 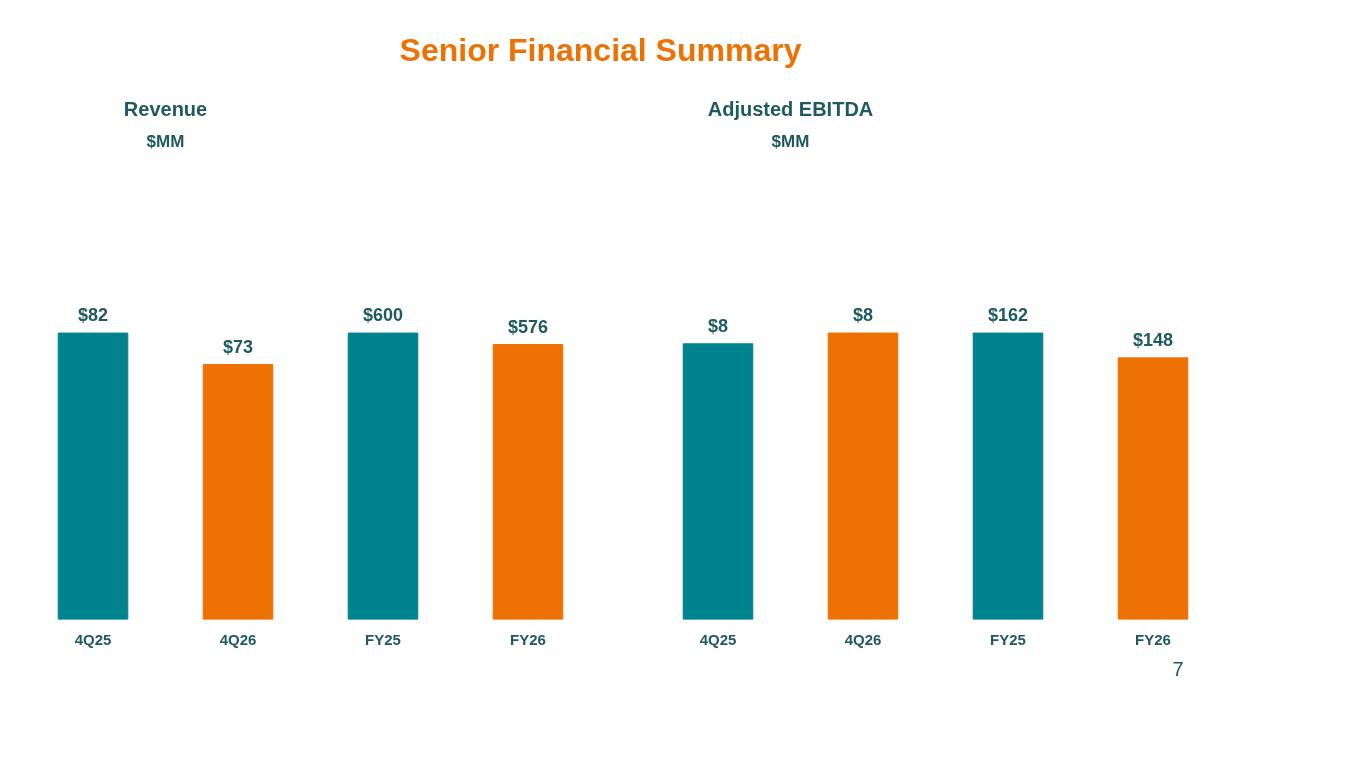 I want to click on data-label: $148, so click(x=1153, y=339).